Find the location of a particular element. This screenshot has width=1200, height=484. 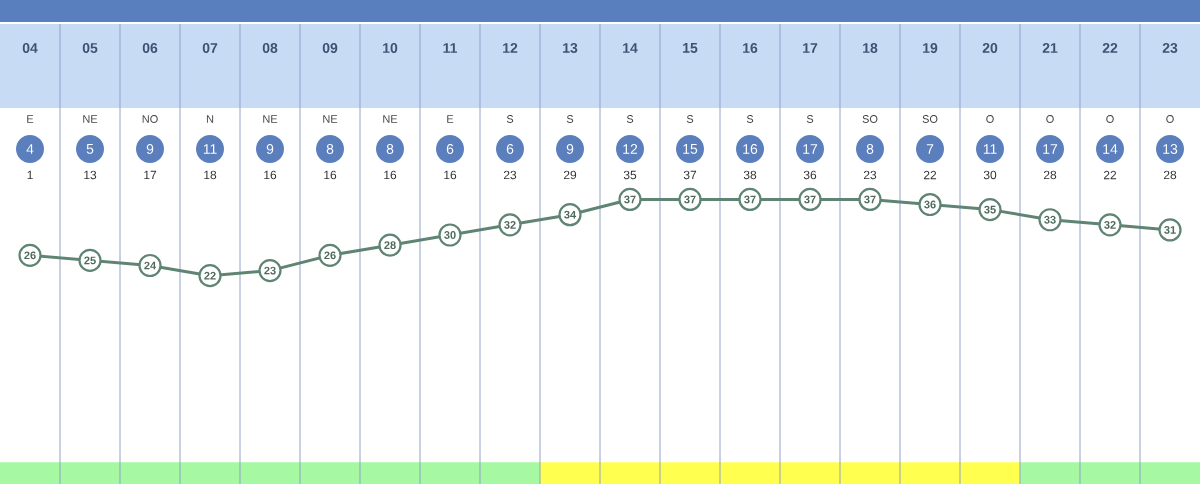

x-tick-label: 21 is located at coordinates (1050, 48).